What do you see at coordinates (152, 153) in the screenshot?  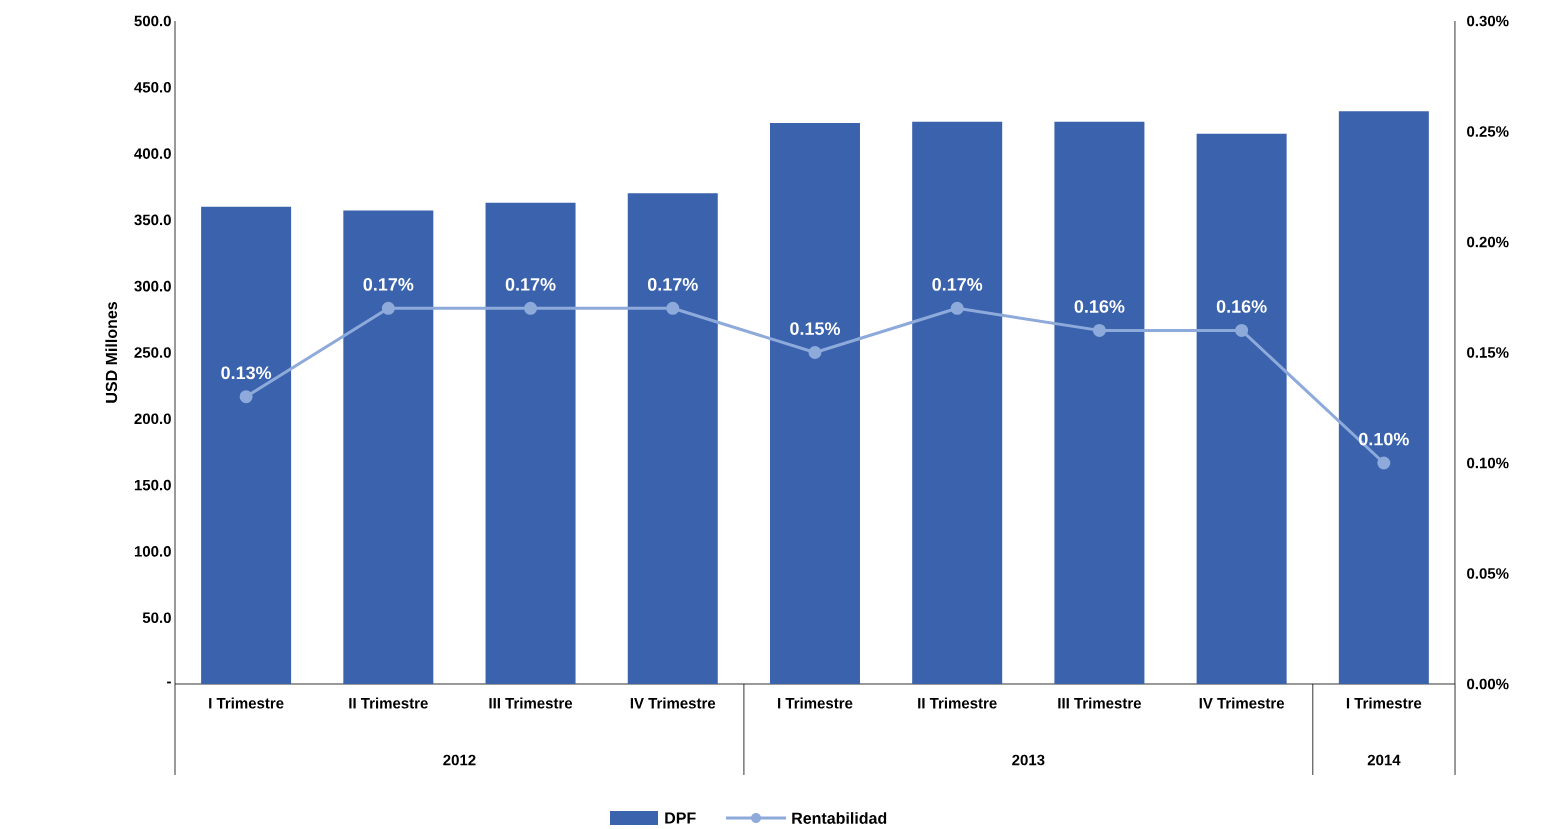 I see `y-tick-label: 400.0` at bounding box center [152, 153].